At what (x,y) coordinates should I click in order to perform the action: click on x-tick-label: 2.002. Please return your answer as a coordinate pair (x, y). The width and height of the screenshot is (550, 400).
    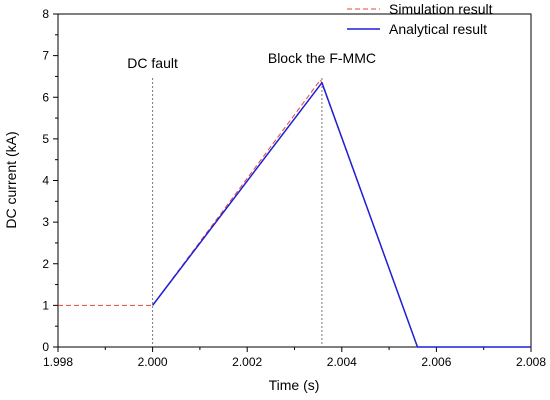
    Looking at the image, I should click on (247, 362).